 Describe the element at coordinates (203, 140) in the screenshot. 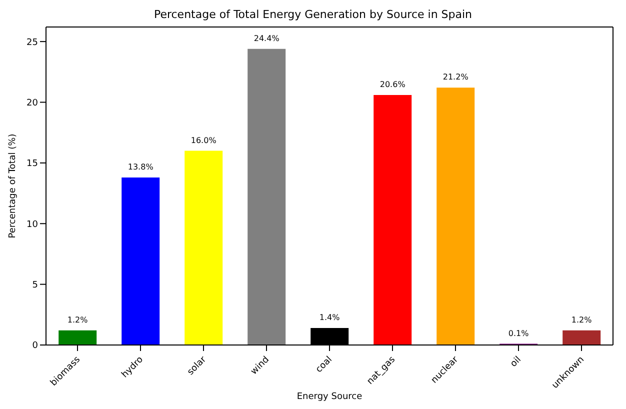

I see `data-label: 16.0%` at that location.